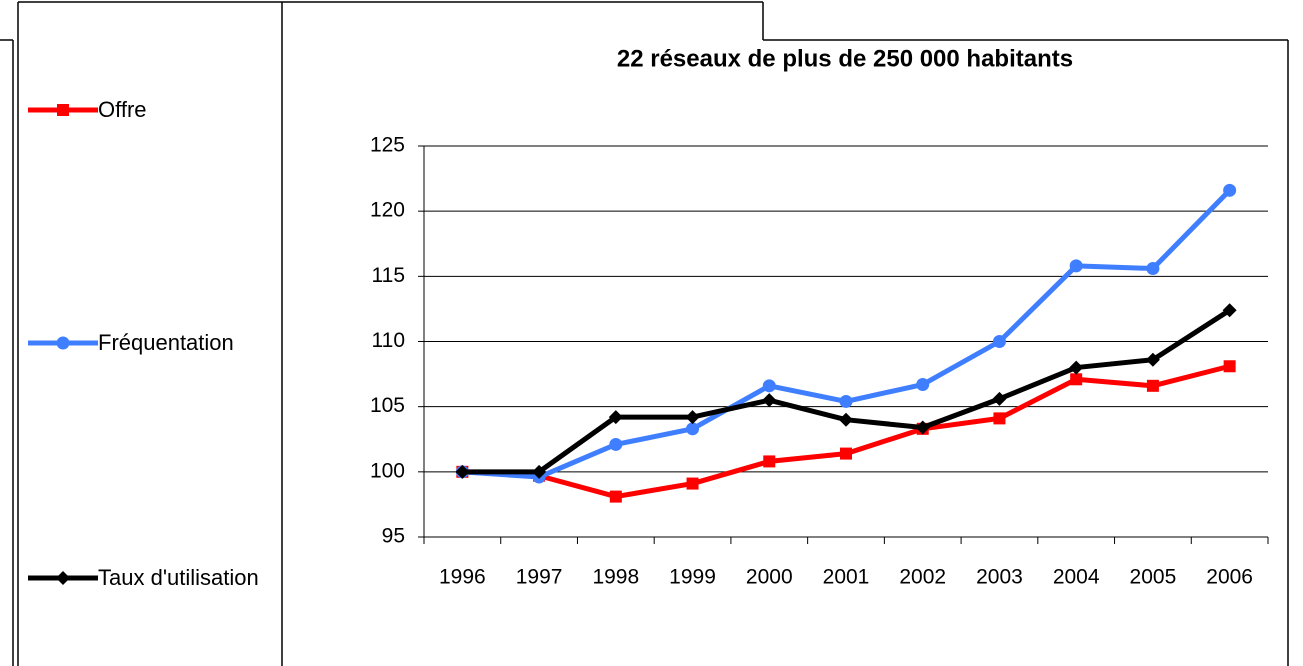  I want to click on x-tick-label: 2001, so click(846, 577).